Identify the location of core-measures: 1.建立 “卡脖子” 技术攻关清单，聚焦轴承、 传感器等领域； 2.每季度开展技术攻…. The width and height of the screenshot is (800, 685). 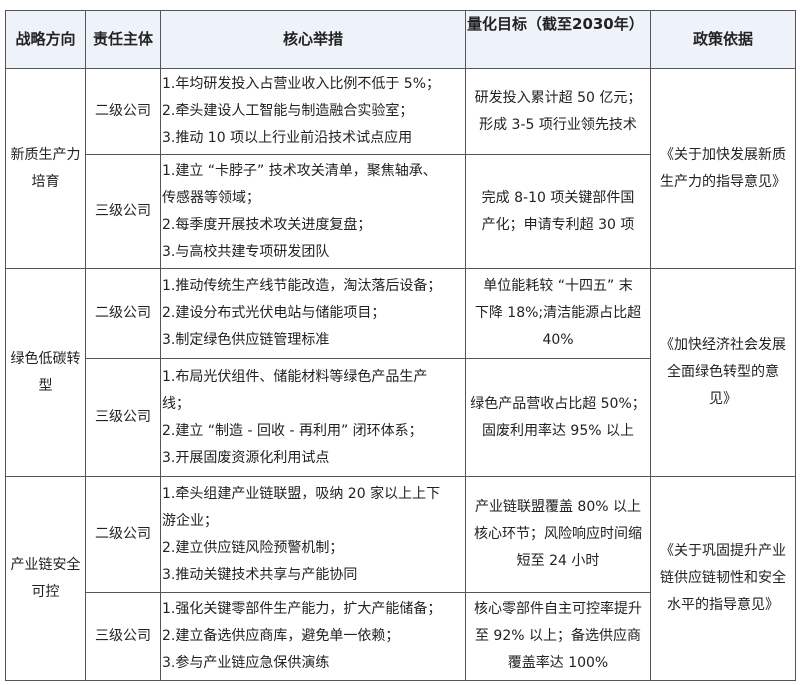
(313, 211).